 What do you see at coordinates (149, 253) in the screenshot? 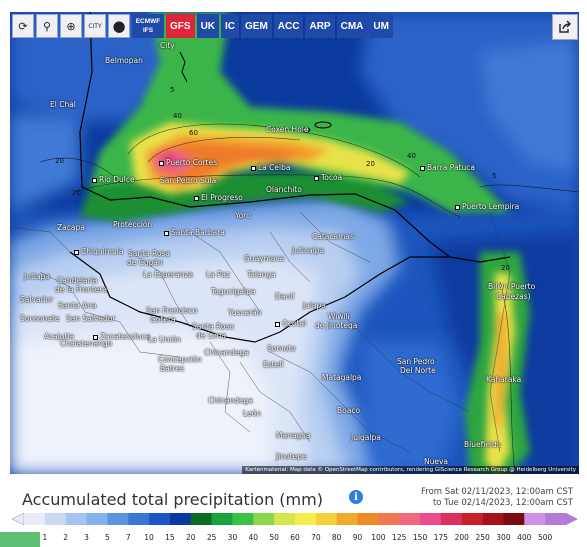
I see `city-label: Santa Rosa` at bounding box center [149, 253].